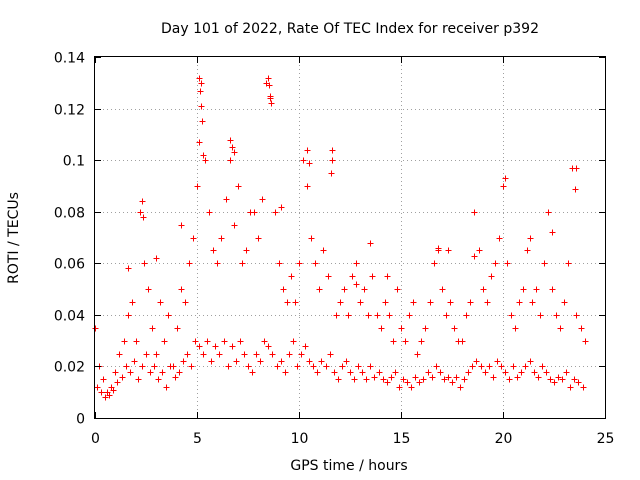 The height and width of the screenshot is (480, 640). I want to click on x-tick-label: 15, so click(402, 439).